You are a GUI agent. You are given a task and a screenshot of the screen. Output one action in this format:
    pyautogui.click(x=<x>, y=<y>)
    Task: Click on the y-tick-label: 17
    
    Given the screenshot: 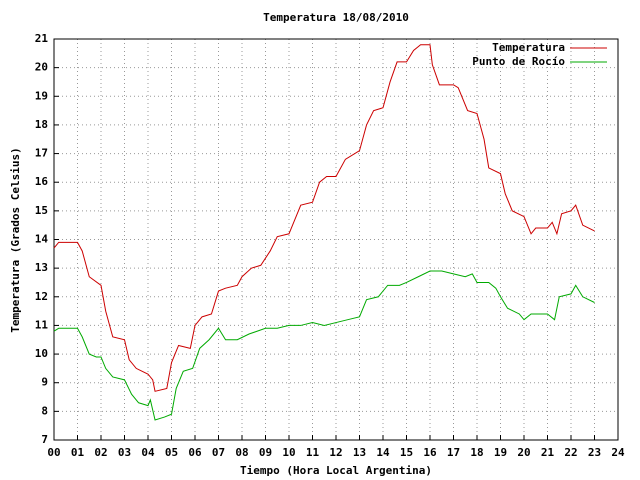 What is the action you would take?
    pyautogui.click(x=41, y=153)
    